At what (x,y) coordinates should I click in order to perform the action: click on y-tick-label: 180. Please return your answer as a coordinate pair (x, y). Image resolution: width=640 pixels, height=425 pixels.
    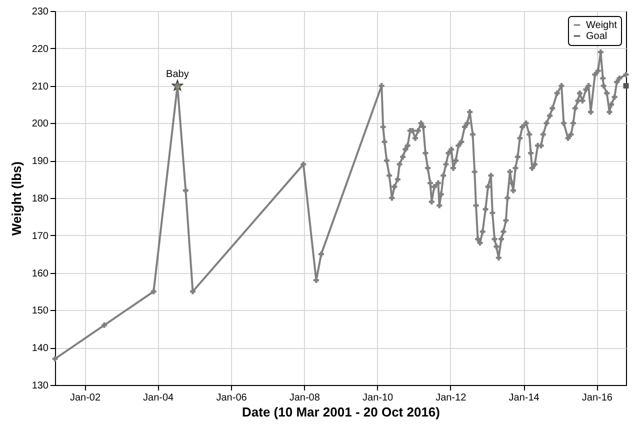
    Looking at the image, I should click on (40, 199).